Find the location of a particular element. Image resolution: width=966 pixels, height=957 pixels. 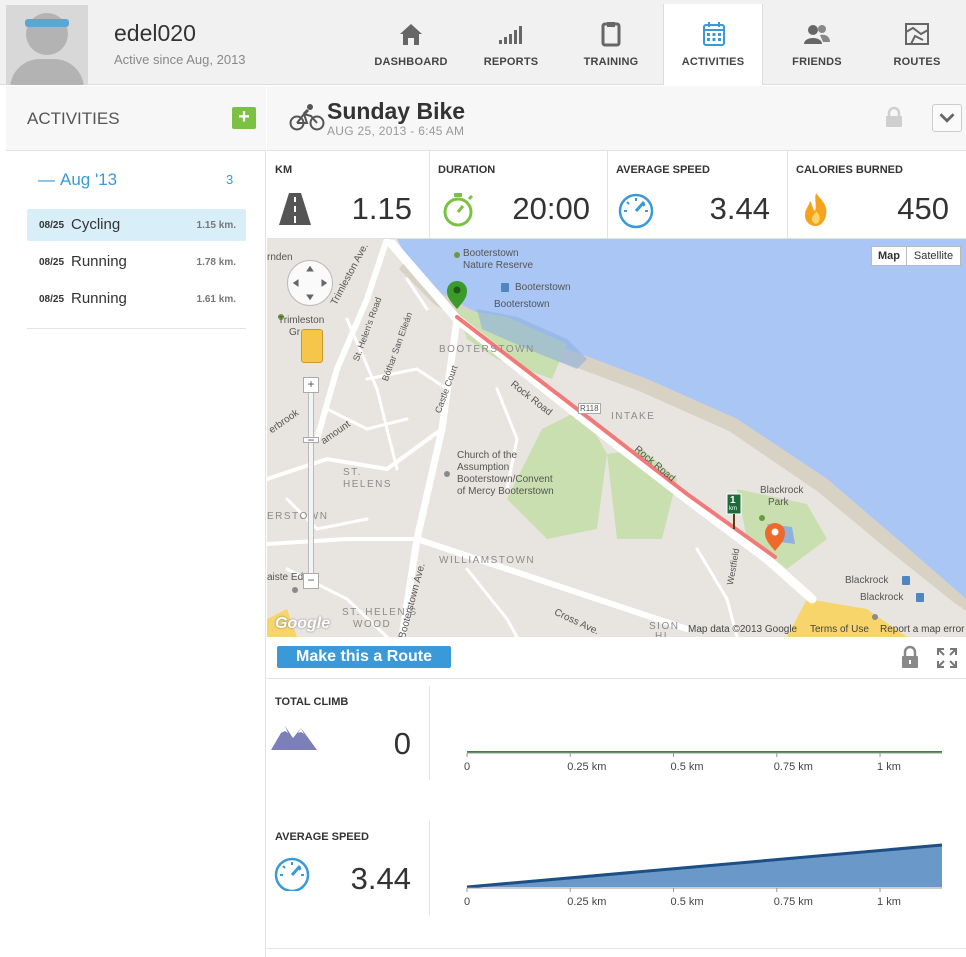

tab-friends: FRIENDS is located at coordinates (817, 44).